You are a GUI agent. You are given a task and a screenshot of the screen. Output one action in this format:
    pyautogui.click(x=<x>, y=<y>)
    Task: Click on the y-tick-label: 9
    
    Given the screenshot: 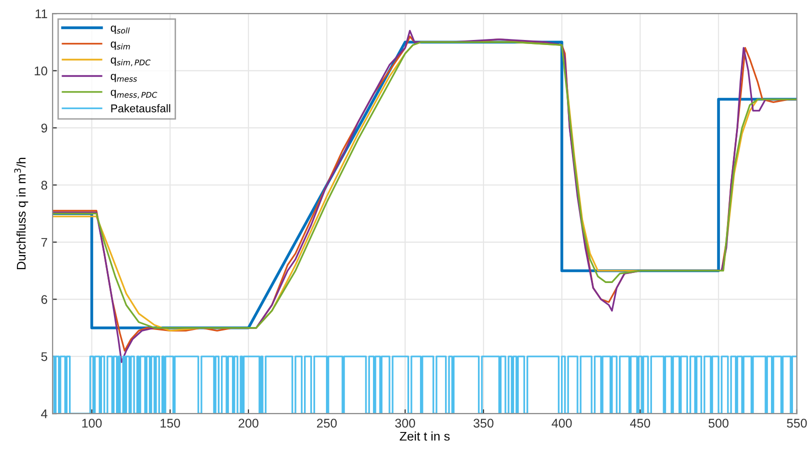 What is the action you would take?
    pyautogui.click(x=44, y=128)
    